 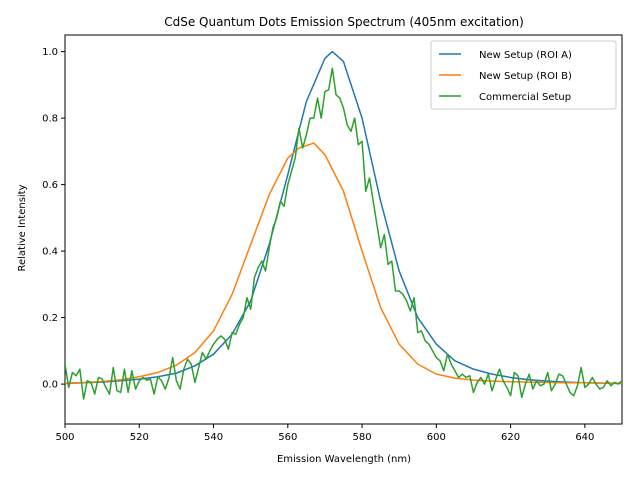 What do you see at coordinates (436, 437) in the screenshot?
I see `x-tick-label: 600` at bounding box center [436, 437].